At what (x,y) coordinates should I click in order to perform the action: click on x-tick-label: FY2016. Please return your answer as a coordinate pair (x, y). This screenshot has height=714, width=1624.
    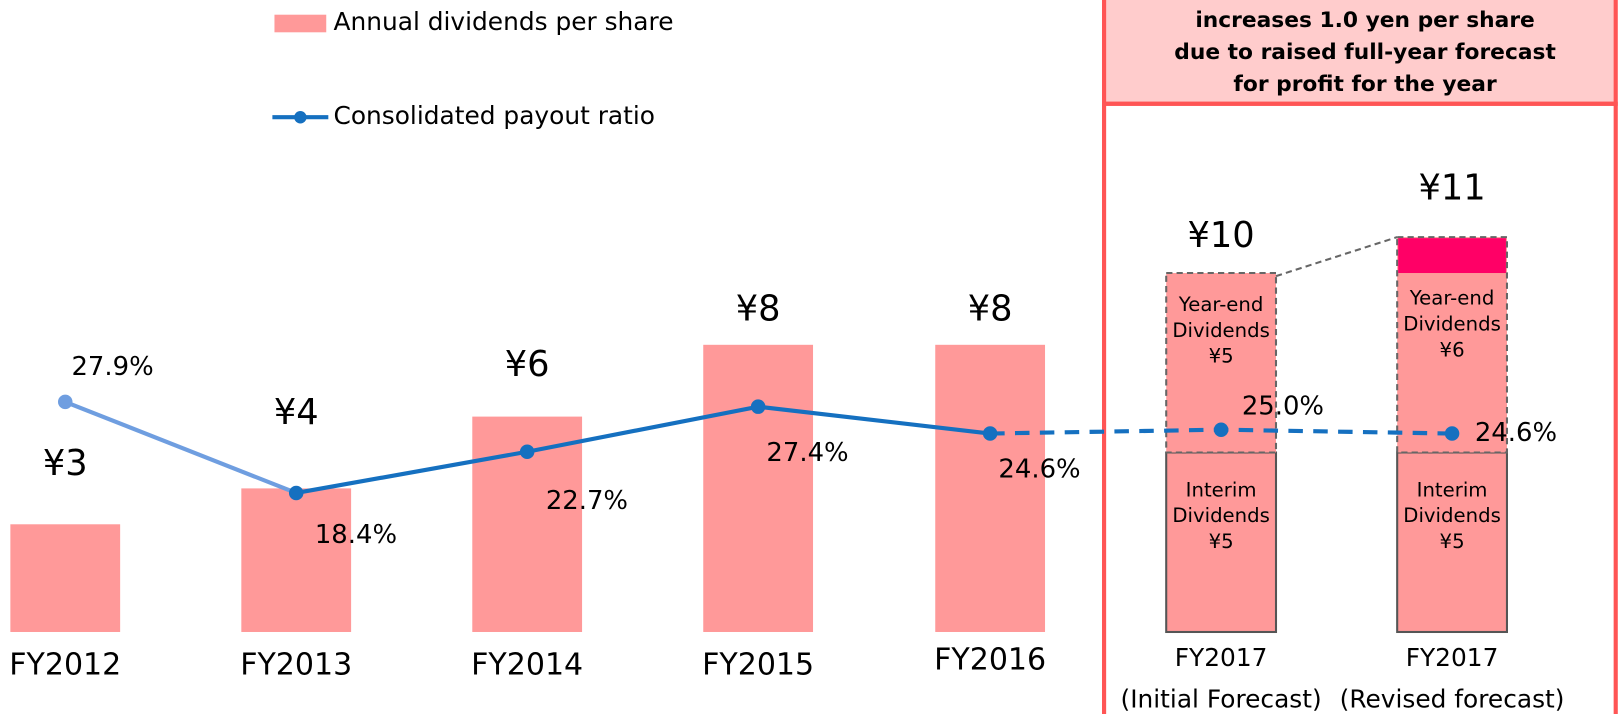
    Looking at the image, I should click on (990, 659).